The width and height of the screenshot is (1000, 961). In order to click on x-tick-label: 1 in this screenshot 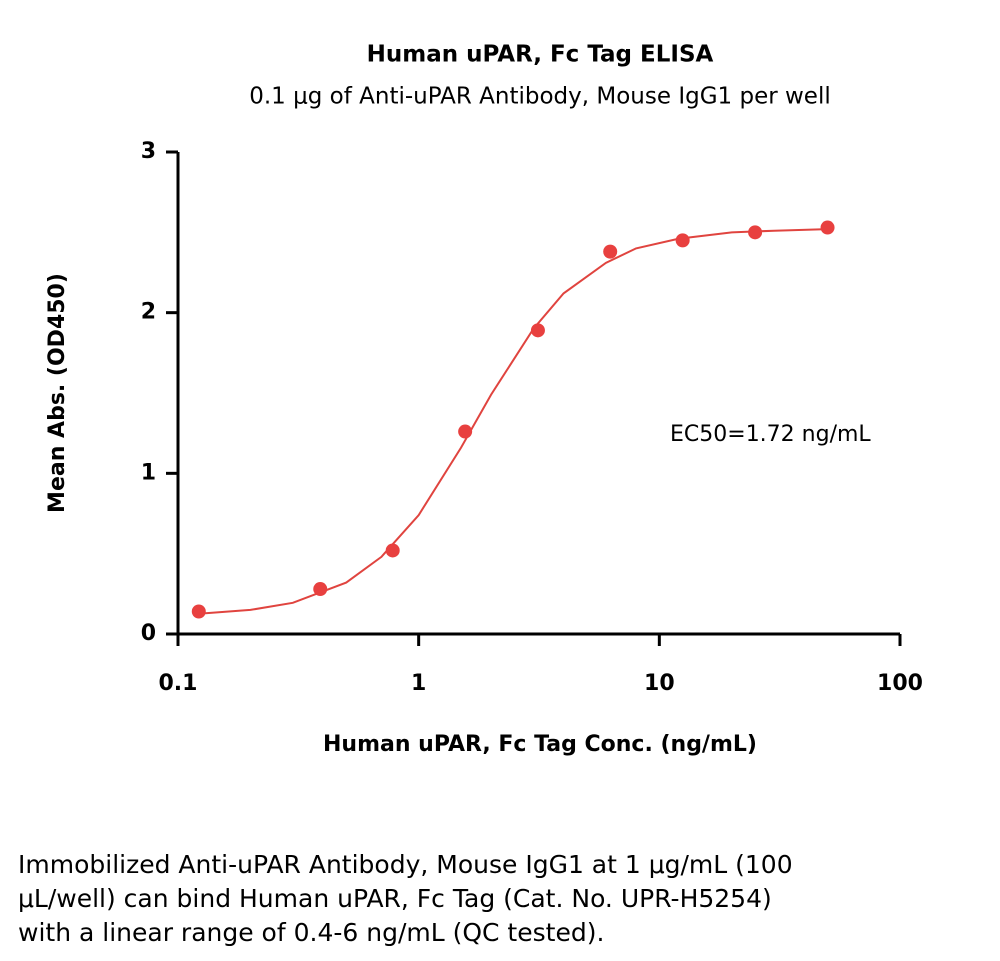, I will do `click(418, 683)`.